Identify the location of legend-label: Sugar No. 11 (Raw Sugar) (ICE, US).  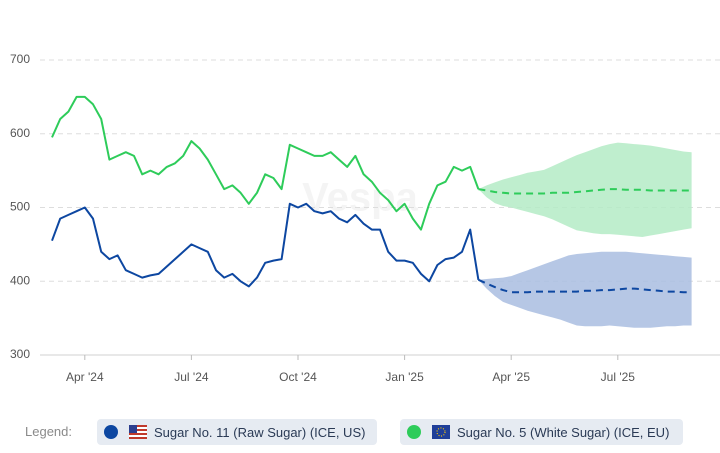
(260, 432).